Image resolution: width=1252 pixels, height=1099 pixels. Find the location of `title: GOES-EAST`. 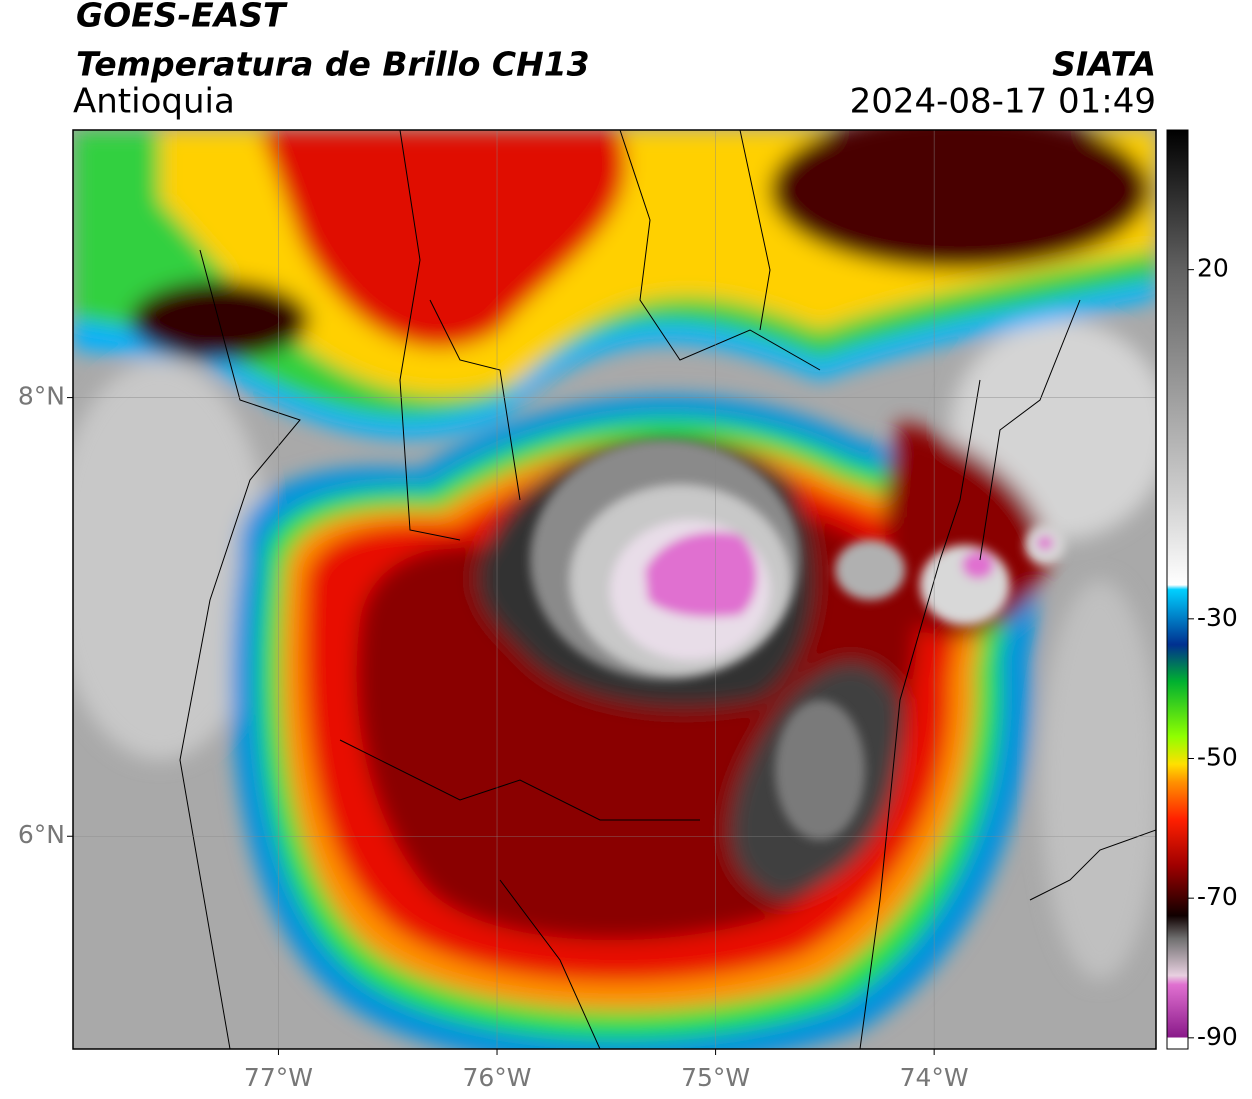

title: GOES-EAST is located at coordinates (182, 17).